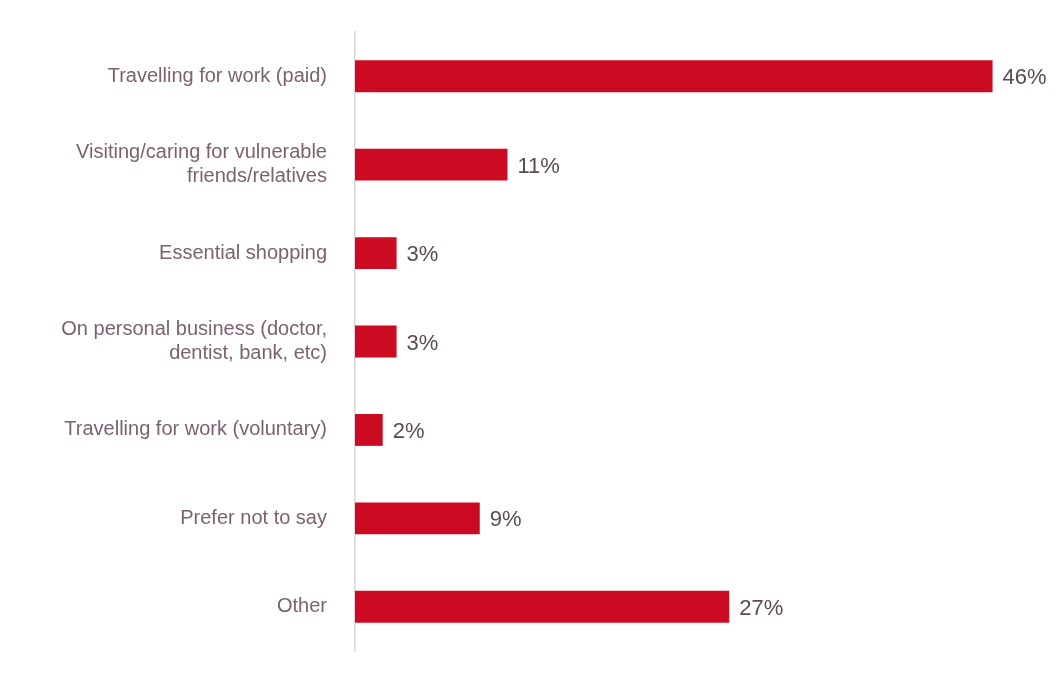 The width and height of the screenshot is (1062, 683). I want to click on data-label: 2%, so click(408, 430).